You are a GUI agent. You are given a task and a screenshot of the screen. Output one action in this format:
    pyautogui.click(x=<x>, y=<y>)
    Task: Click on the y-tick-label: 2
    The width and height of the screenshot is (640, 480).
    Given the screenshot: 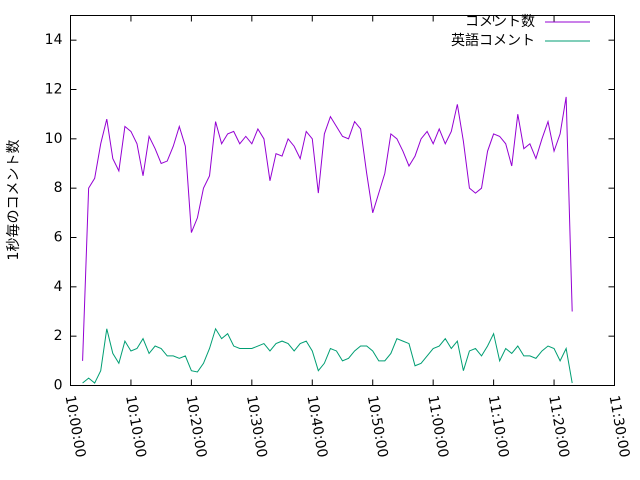 What is the action you would take?
    pyautogui.click(x=58, y=336)
    